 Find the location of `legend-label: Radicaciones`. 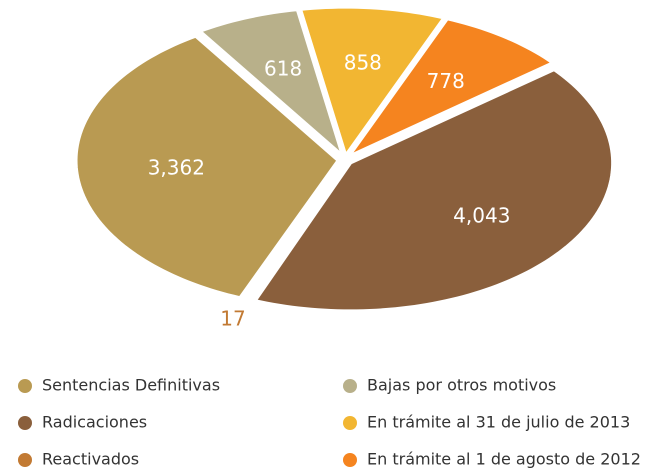

legend-label: Radicaciones is located at coordinates (94, 422).